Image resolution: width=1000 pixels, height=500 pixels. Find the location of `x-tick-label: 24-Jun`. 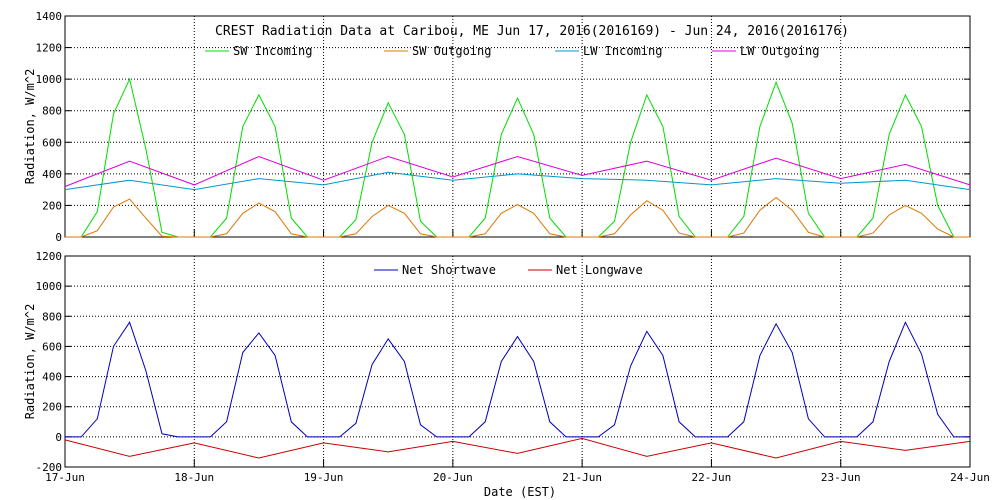

x-tick-label: 24-Jun is located at coordinates (970, 477).